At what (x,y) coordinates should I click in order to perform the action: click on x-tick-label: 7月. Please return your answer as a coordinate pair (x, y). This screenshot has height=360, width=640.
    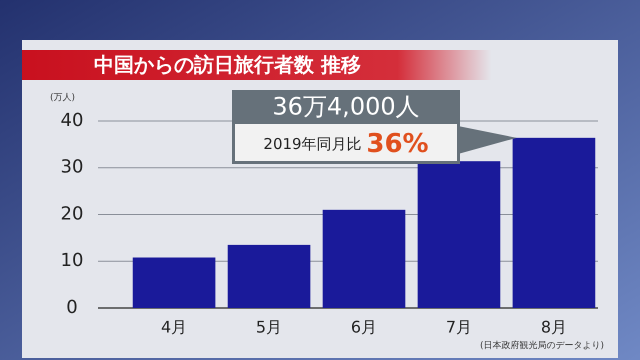
    Looking at the image, I should click on (459, 326).